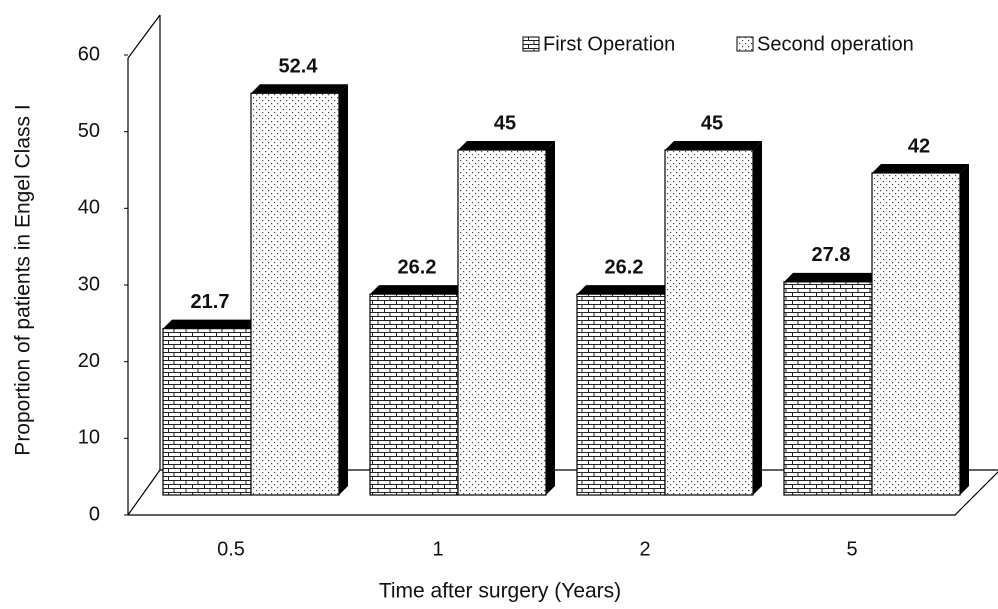  Describe the element at coordinates (563, 493) in the screenshot. I see `floor` at that location.